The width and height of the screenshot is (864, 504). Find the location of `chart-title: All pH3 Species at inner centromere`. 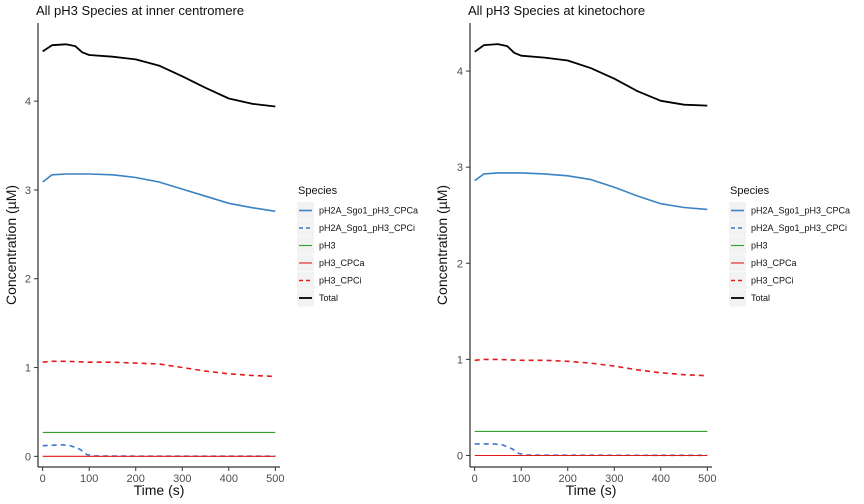

chart-title: All pH3 Species at inner centromere is located at coordinates (140, 10).